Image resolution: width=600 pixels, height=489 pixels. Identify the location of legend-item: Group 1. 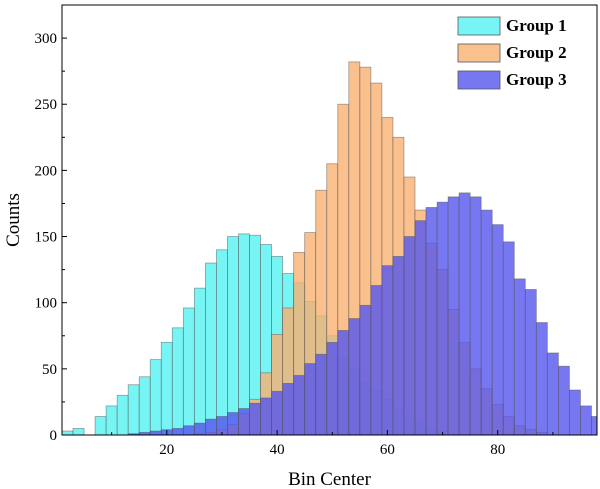
(512, 26).